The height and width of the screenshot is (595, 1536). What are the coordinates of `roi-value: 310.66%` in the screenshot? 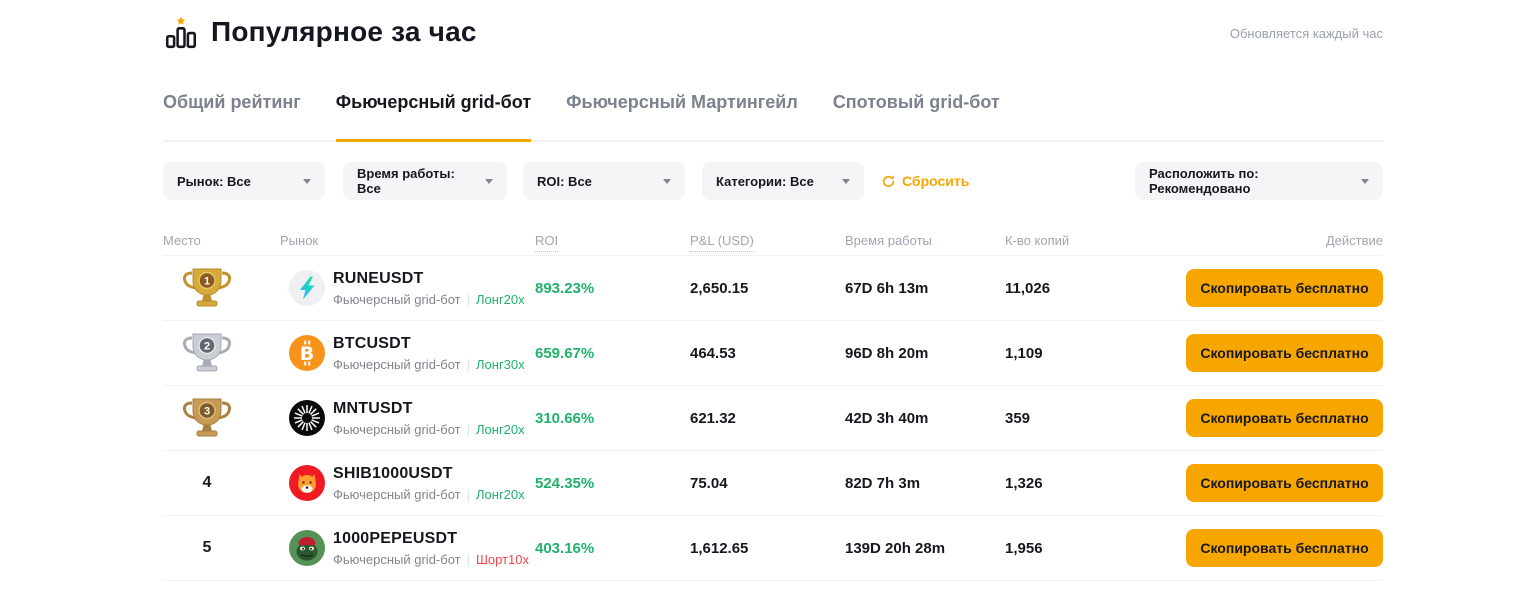 It's located at (565, 418).